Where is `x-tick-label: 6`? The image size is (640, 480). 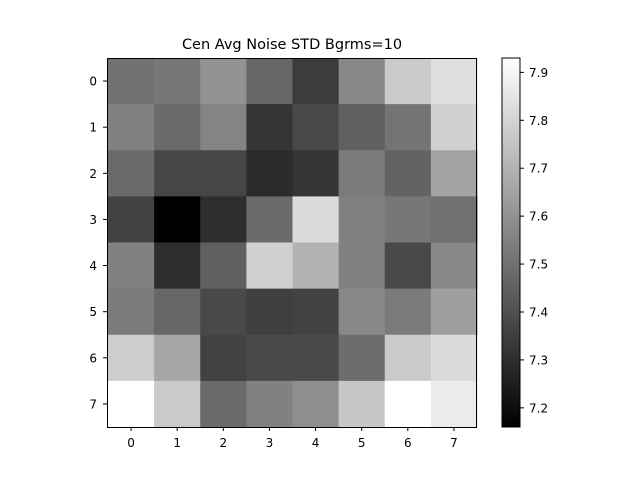 x-tick-label: 6 is located at coordinates (408, 443).